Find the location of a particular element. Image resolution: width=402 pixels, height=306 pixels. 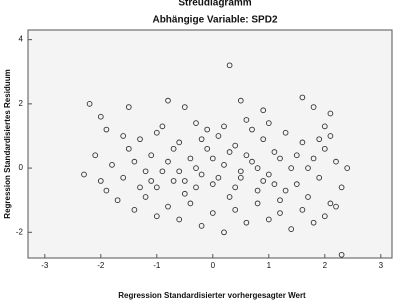

y-tick-label: 4 is located at coordinates (21, 39).